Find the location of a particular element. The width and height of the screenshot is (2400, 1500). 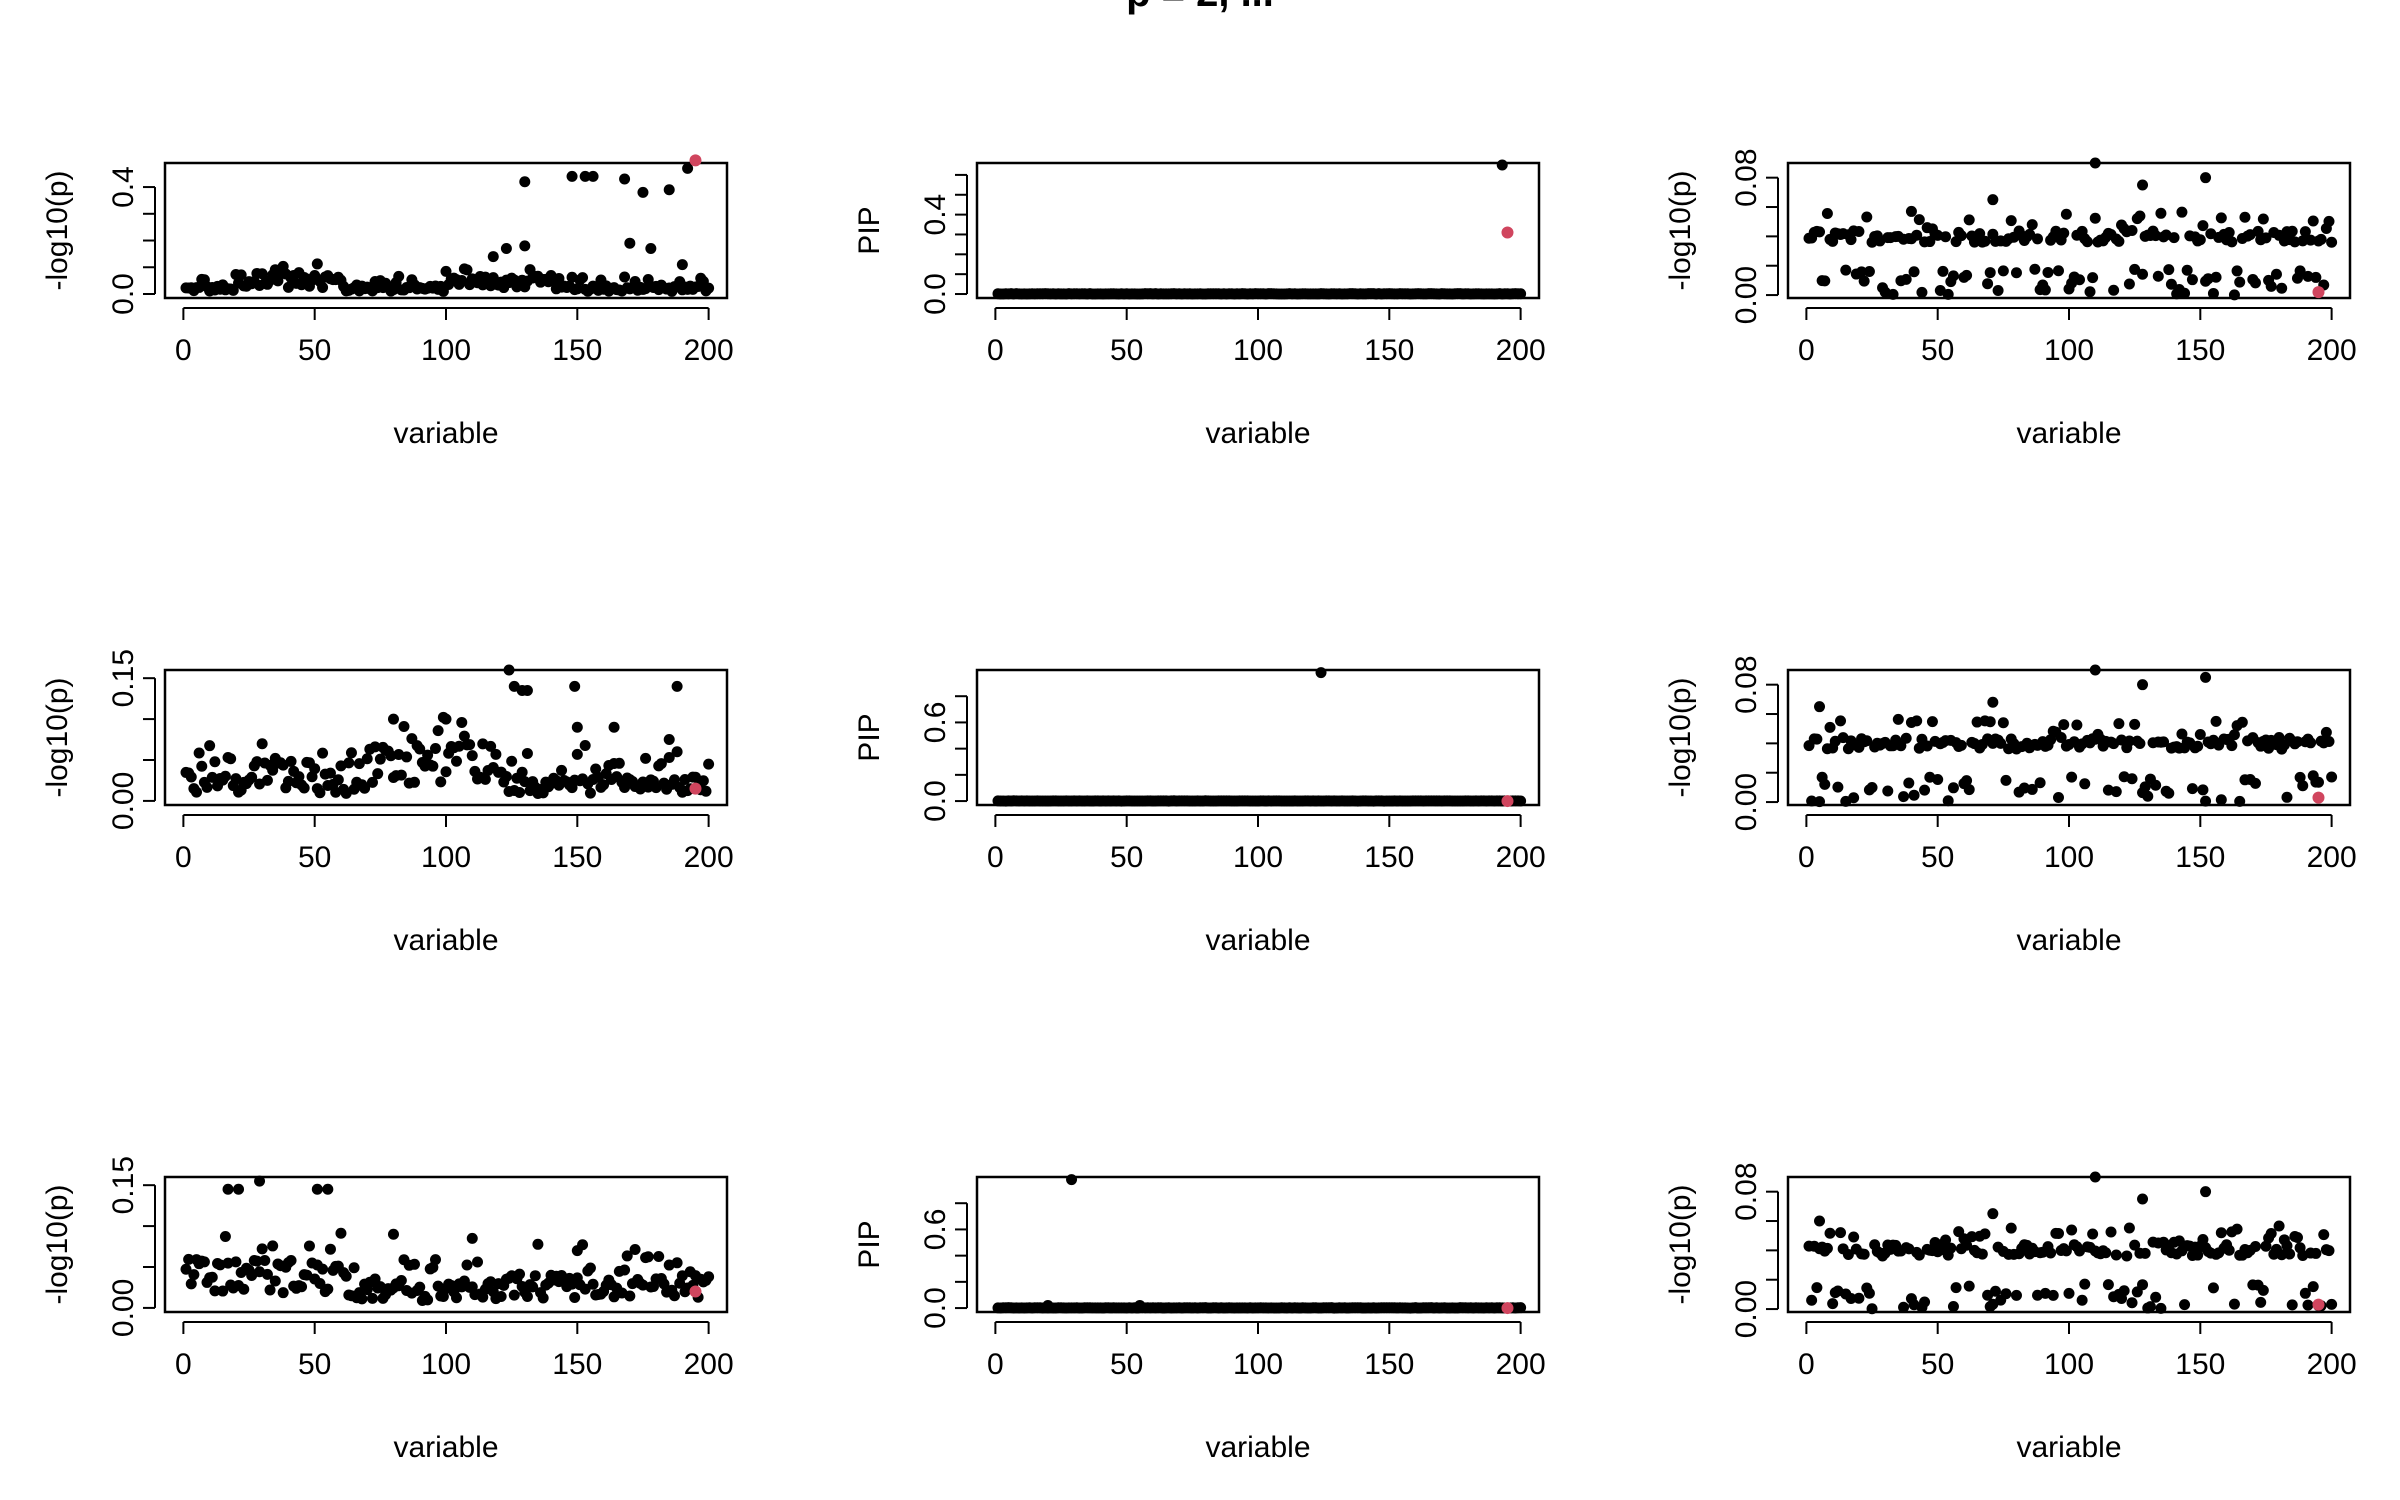

y-tick-label: 0.0 is located at coordinates (935, 801).